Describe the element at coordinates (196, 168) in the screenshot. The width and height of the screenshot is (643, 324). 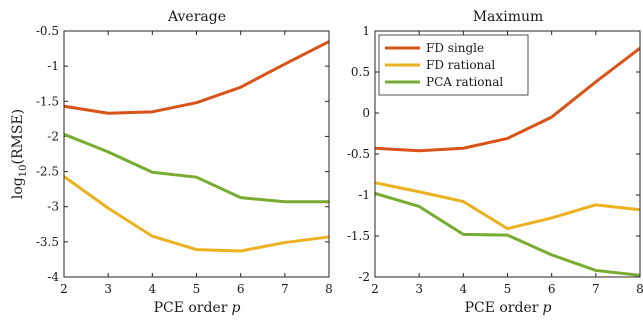
I see `average-series-pca-rational` at that location.